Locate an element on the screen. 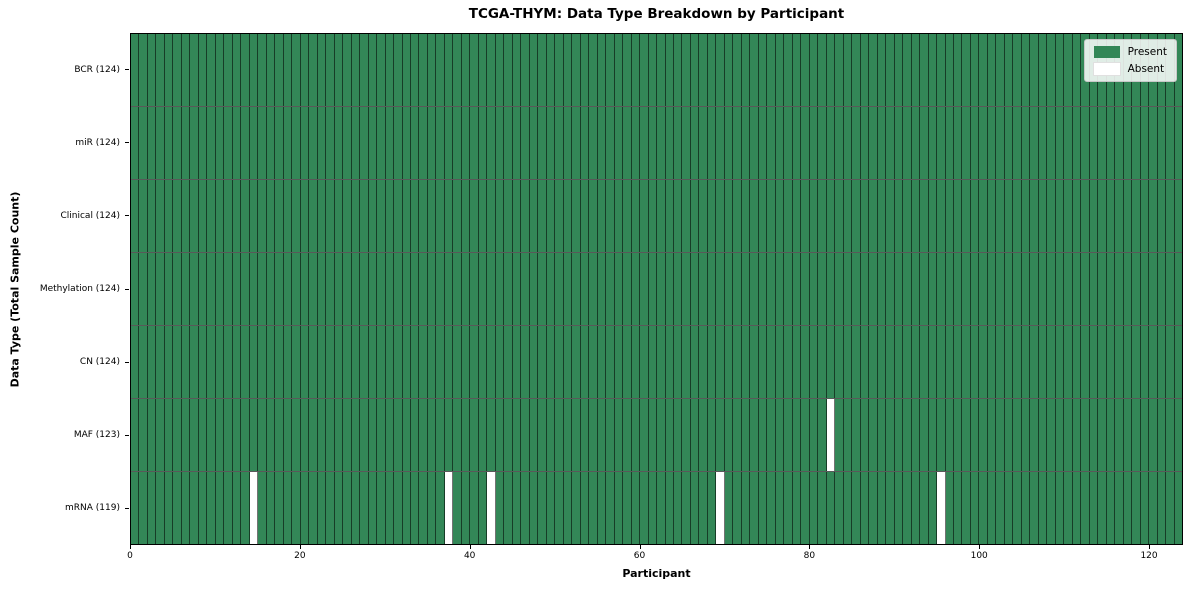 The height and width of the screenshot is (600, 1200). x-tick-mark is located at coordinates (470, 547).